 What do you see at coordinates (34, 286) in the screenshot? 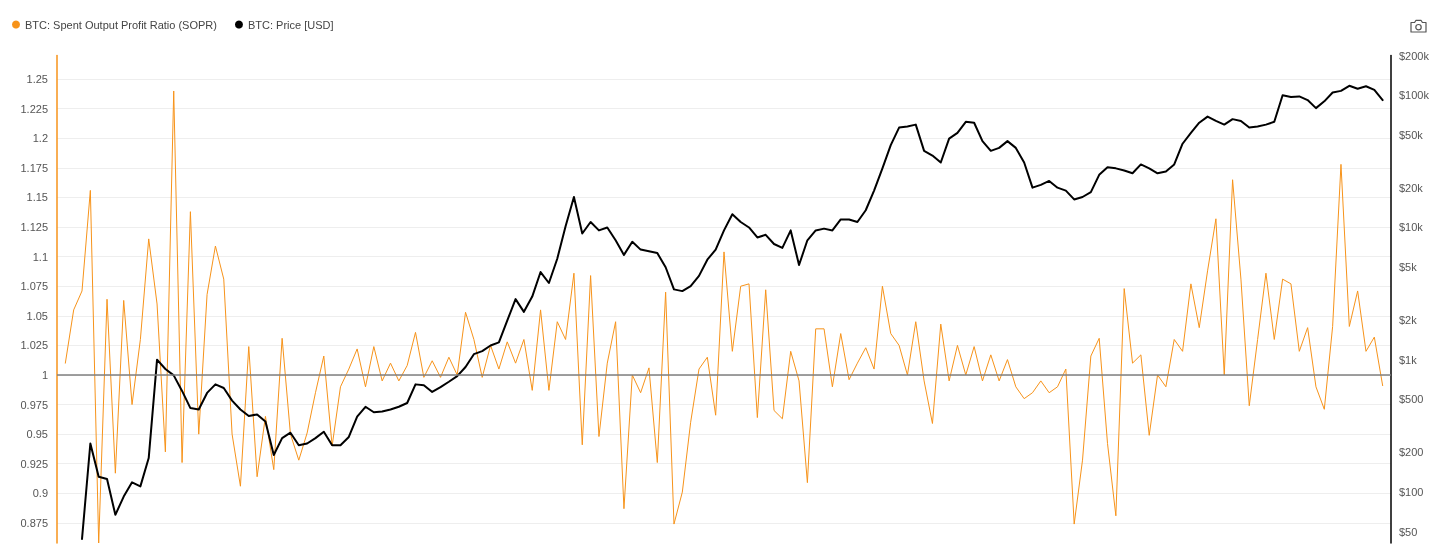
I see `y-tick-label: 1.075` at bounding box center [34, 286].